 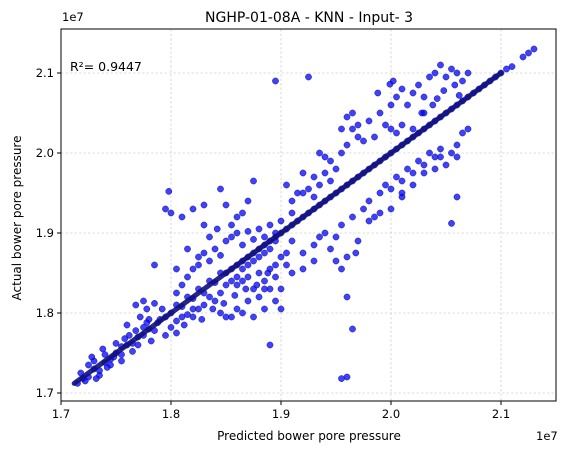 I want to click on x-offset-label: 1e7, so click(x=547, y=436).